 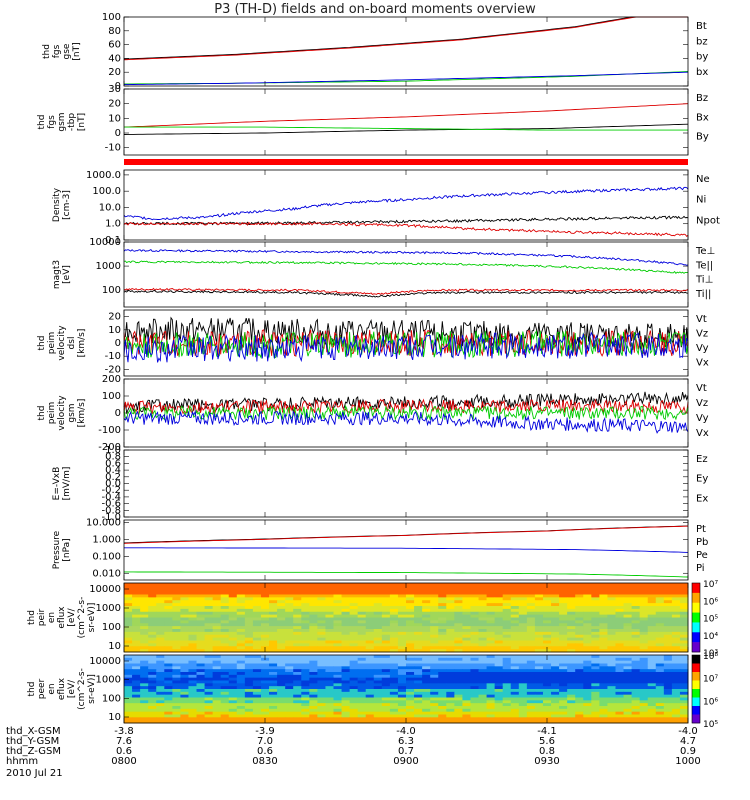 I want to click on colorbar-segment, so click(x=696, y=702).